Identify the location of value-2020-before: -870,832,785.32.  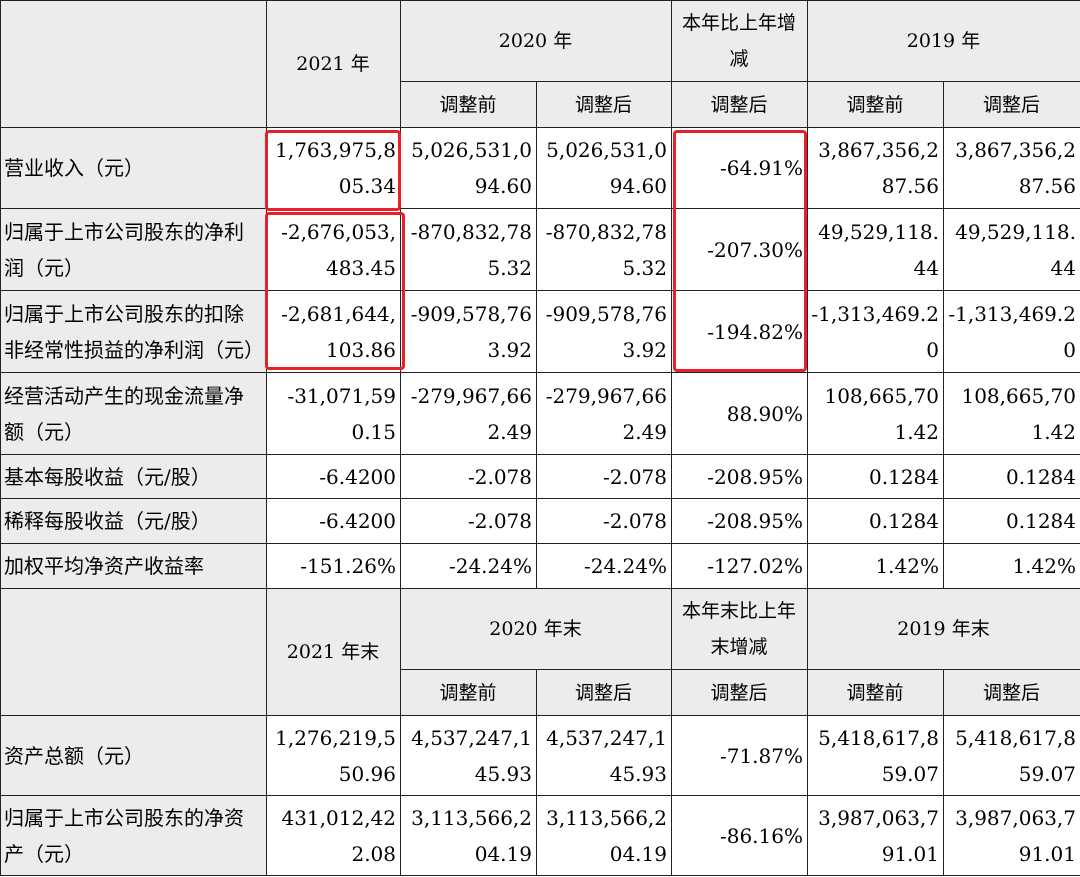
(468, 249).